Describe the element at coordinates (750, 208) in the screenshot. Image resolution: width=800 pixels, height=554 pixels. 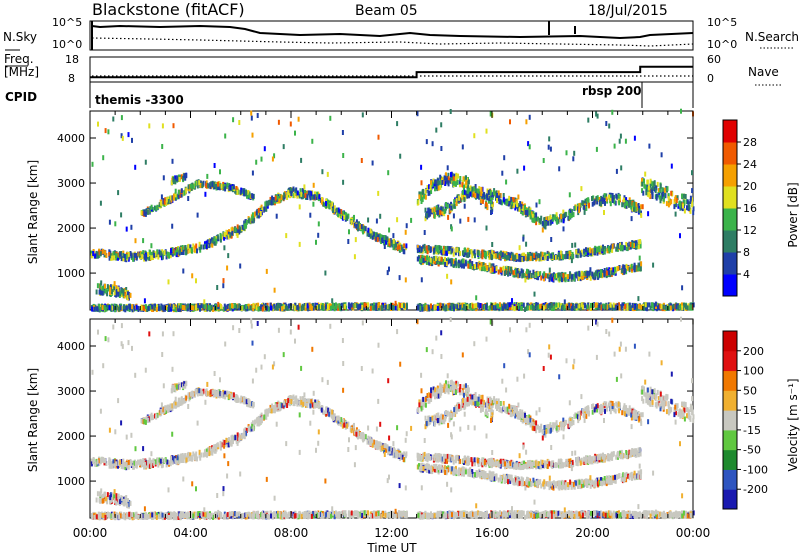
I see `power-colorbar-tick-label: 16` at that location.